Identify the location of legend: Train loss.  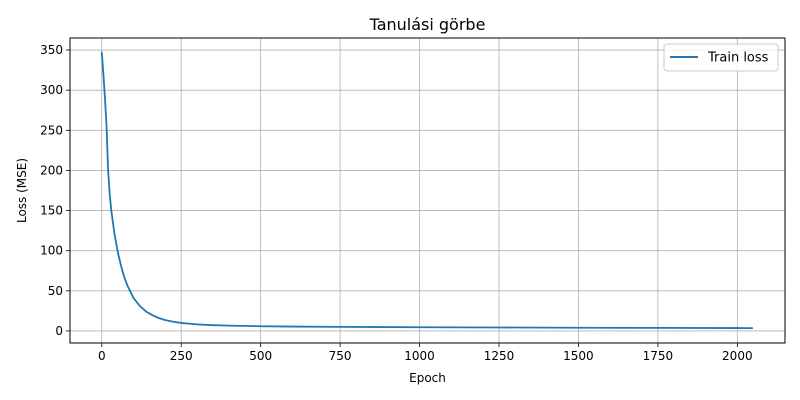
(721, 57).